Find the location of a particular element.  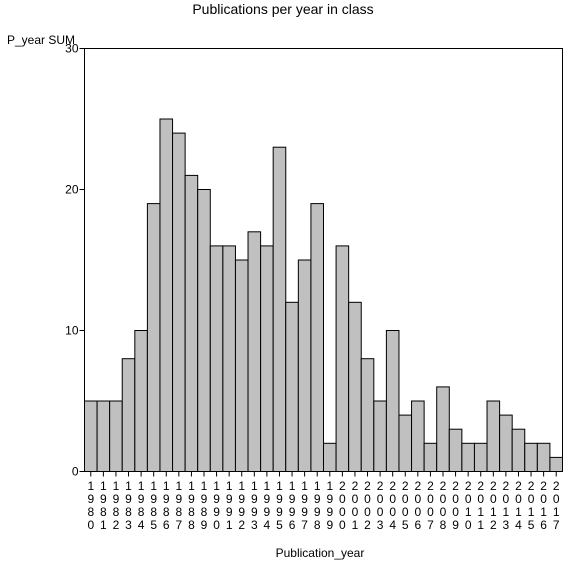

x-axis-label: Publication_year is located at coordinates (320, 553).